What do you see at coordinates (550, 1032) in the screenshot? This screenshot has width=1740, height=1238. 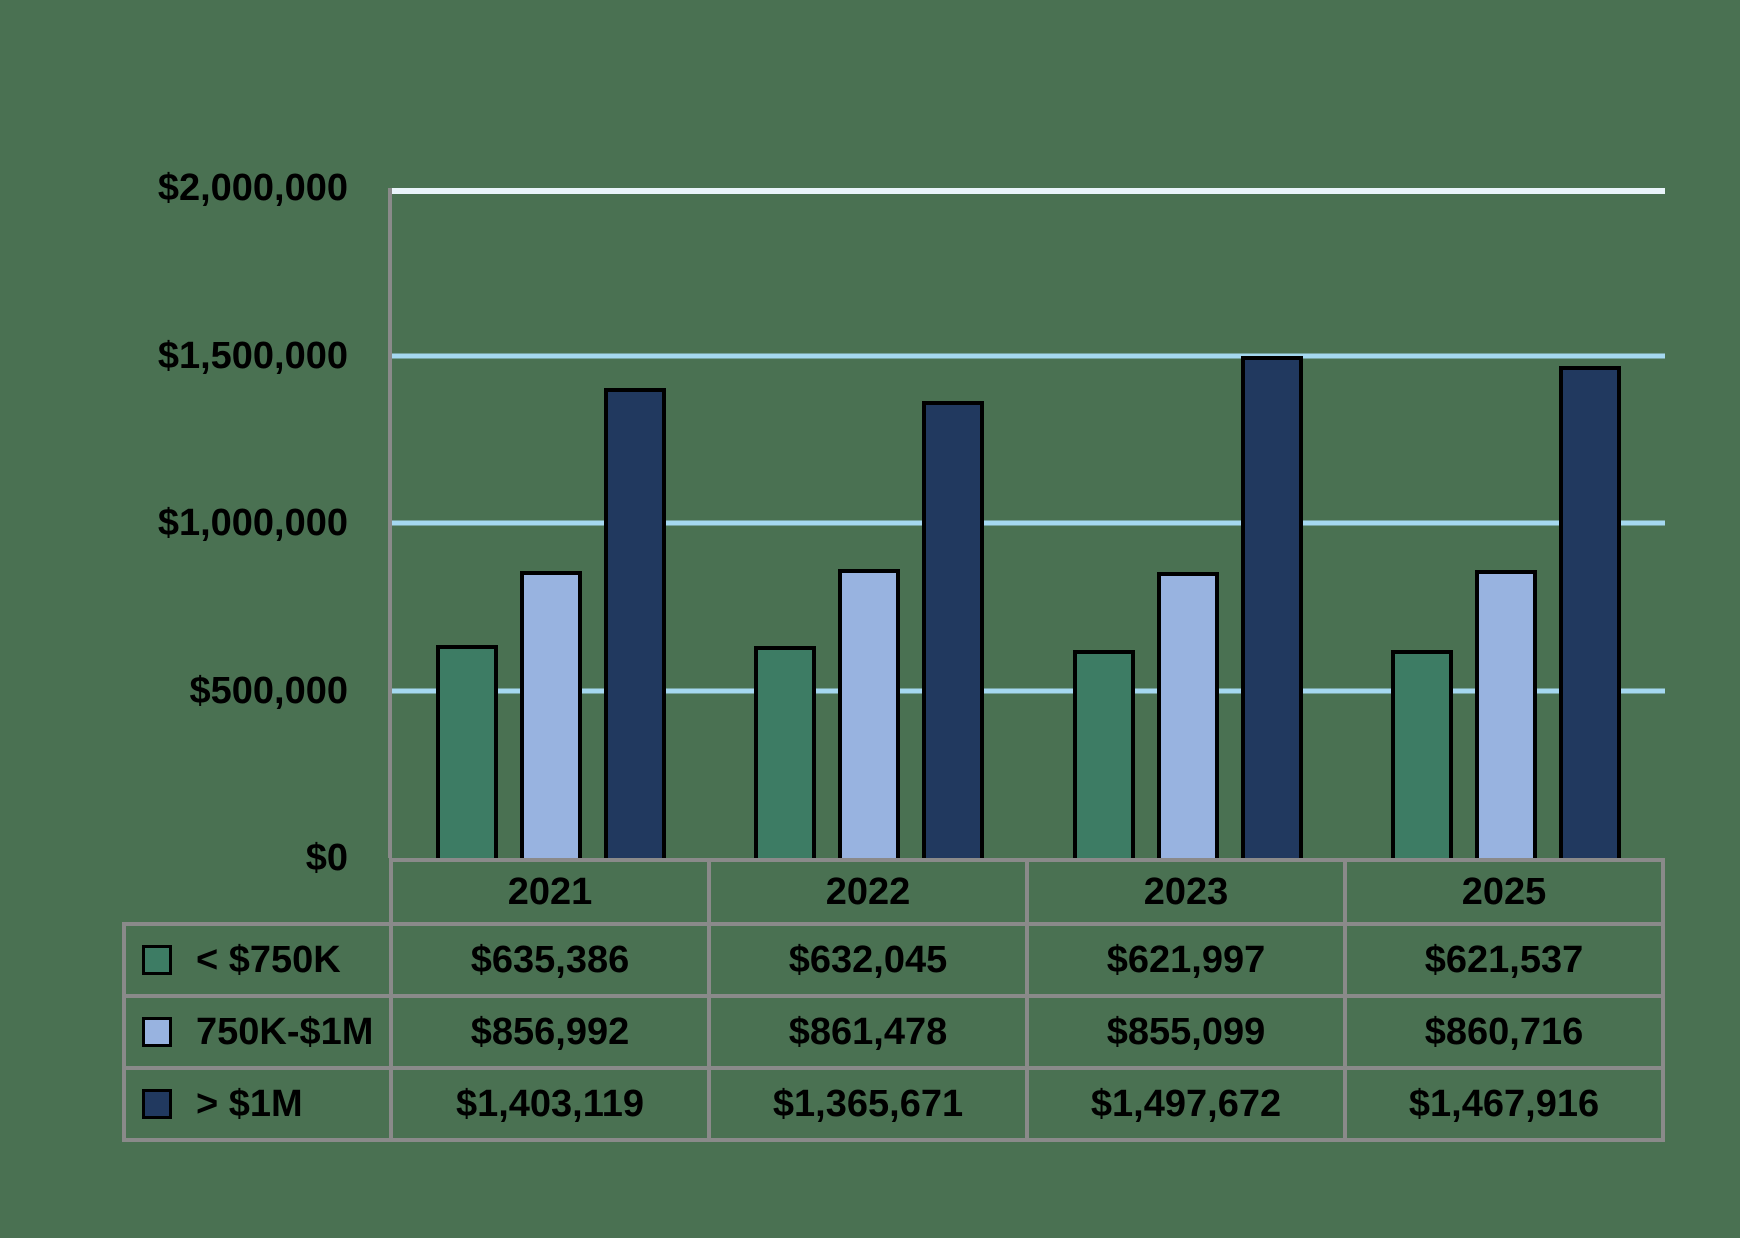 I see `value-cell: $856,992` at bounding box center [550, 1032].